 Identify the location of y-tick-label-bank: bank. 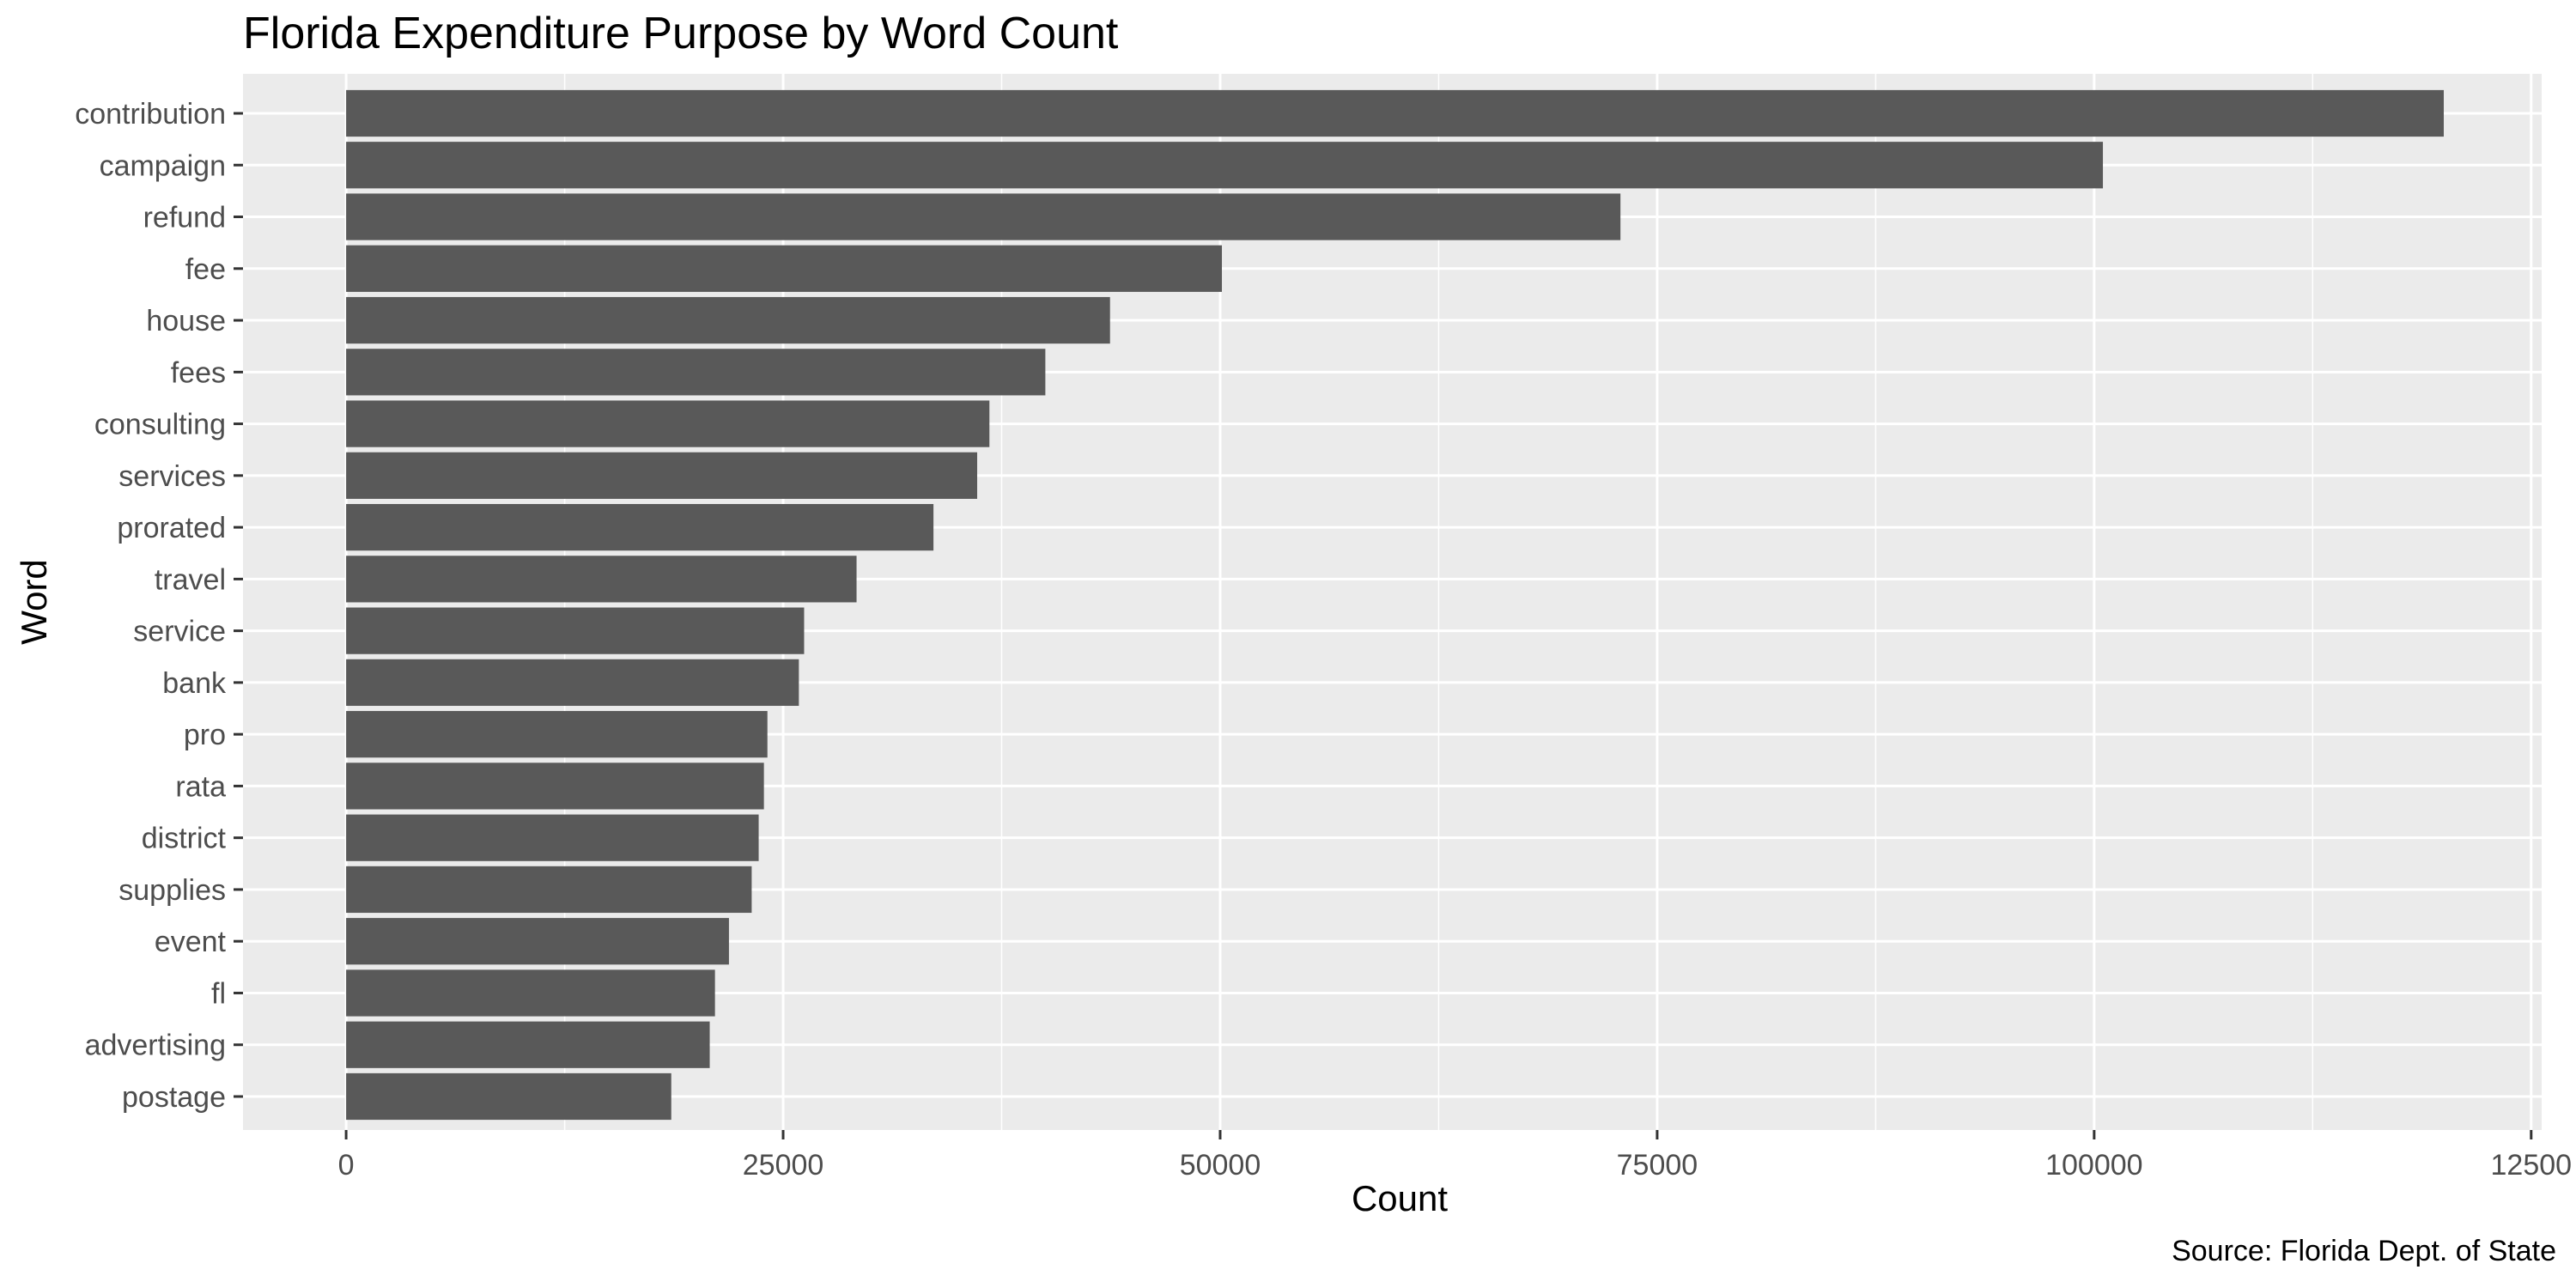
(194, 684).